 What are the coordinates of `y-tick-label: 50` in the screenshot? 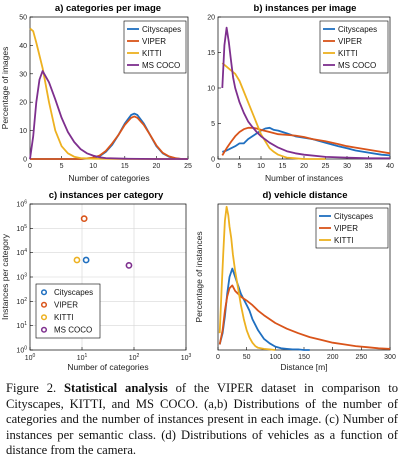 It's located at (23, 18).